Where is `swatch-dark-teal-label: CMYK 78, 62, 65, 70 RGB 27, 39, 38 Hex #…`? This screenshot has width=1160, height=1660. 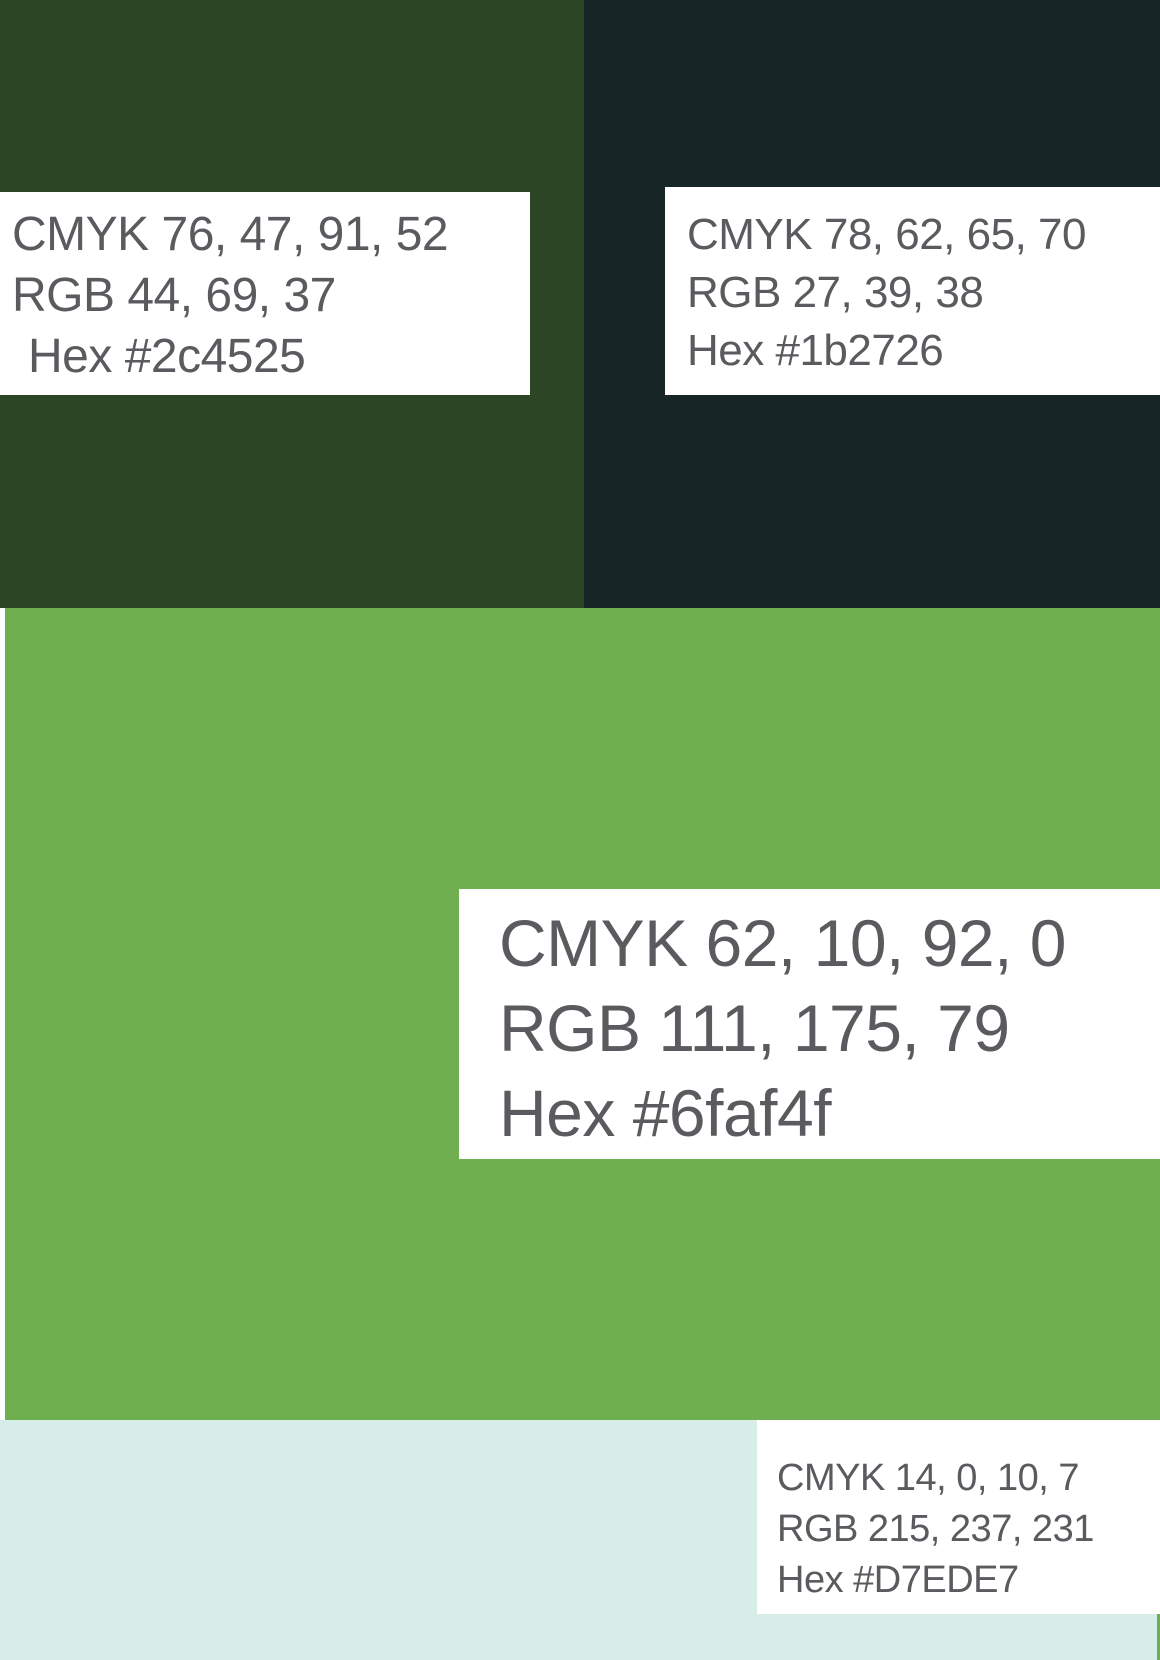
swatch-dark-teal-label: CMYK 78, 62, 65, 70 RGB 27, 39, 38 Hex #… is located at coordinates (912, 291).